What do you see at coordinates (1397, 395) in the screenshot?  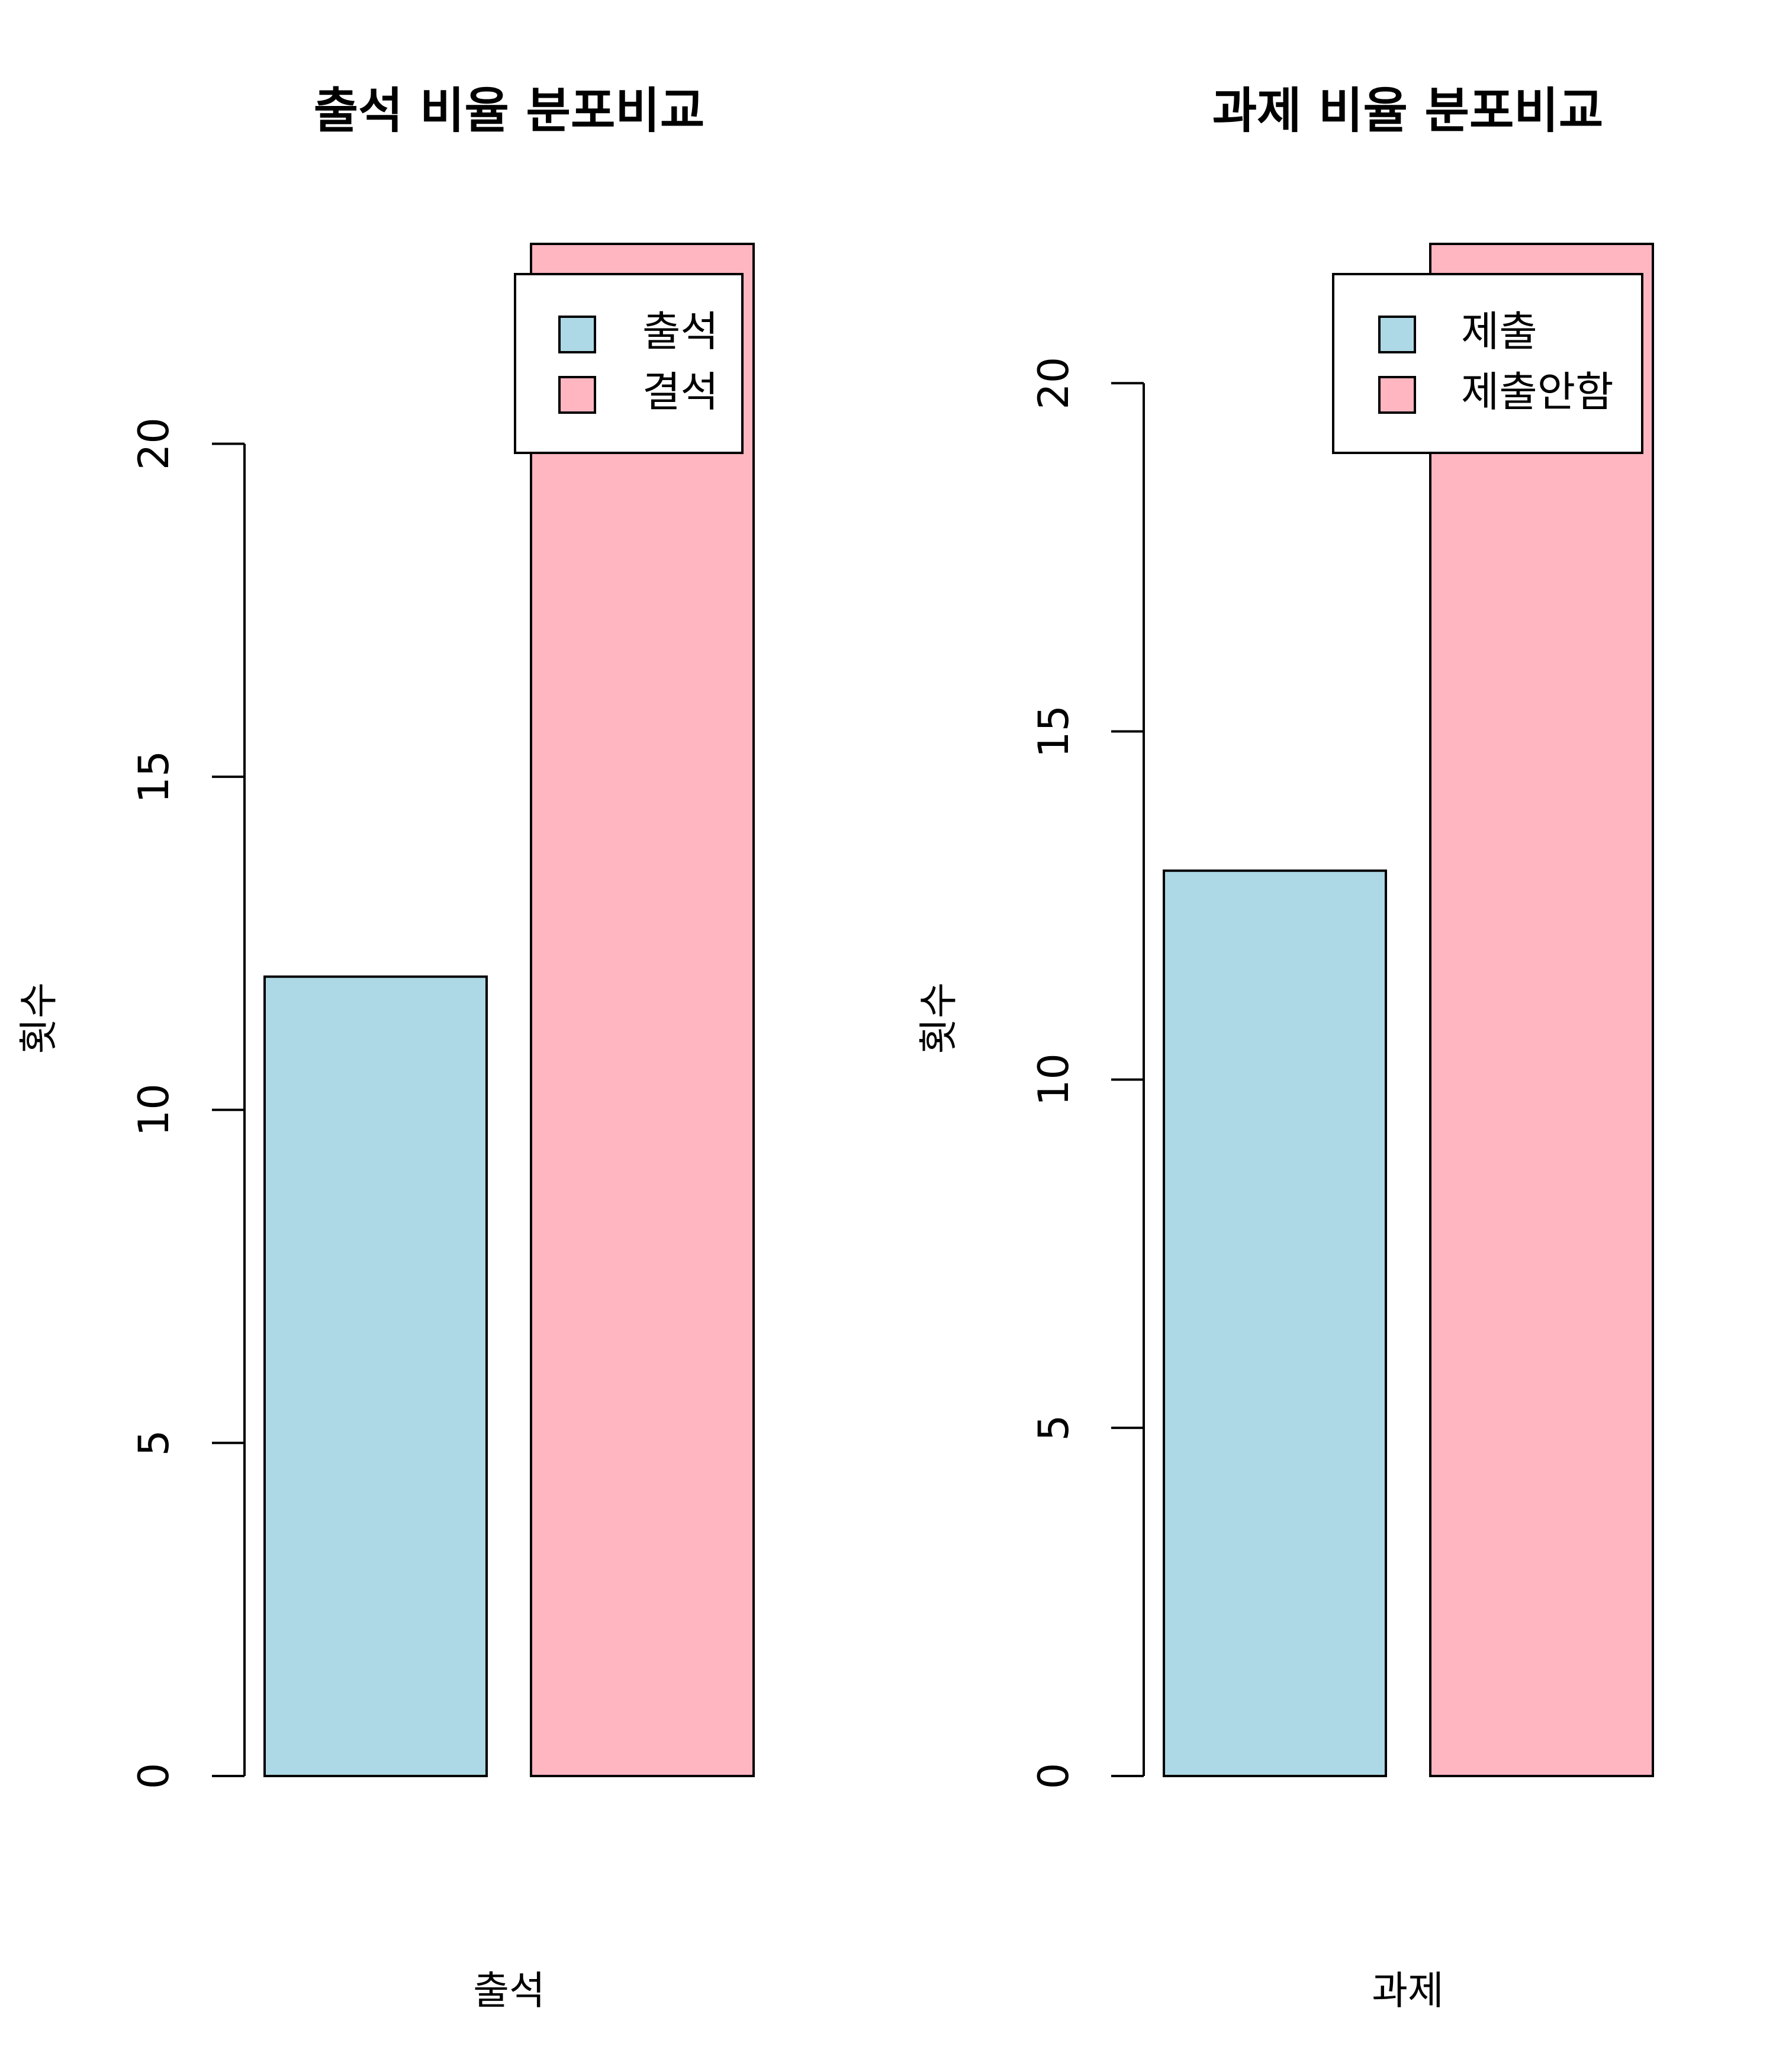 I see `legend-swatch-제출안함` at bounding box center [1397, 395].